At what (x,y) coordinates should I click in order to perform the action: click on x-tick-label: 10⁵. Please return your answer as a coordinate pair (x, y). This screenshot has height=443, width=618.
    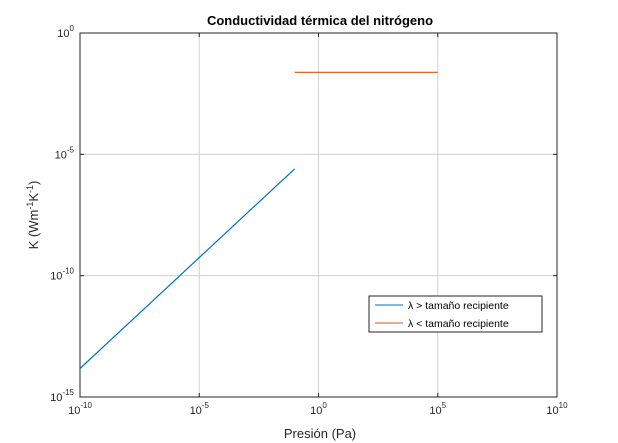
    Looking at the image, I should click on (437, 409).